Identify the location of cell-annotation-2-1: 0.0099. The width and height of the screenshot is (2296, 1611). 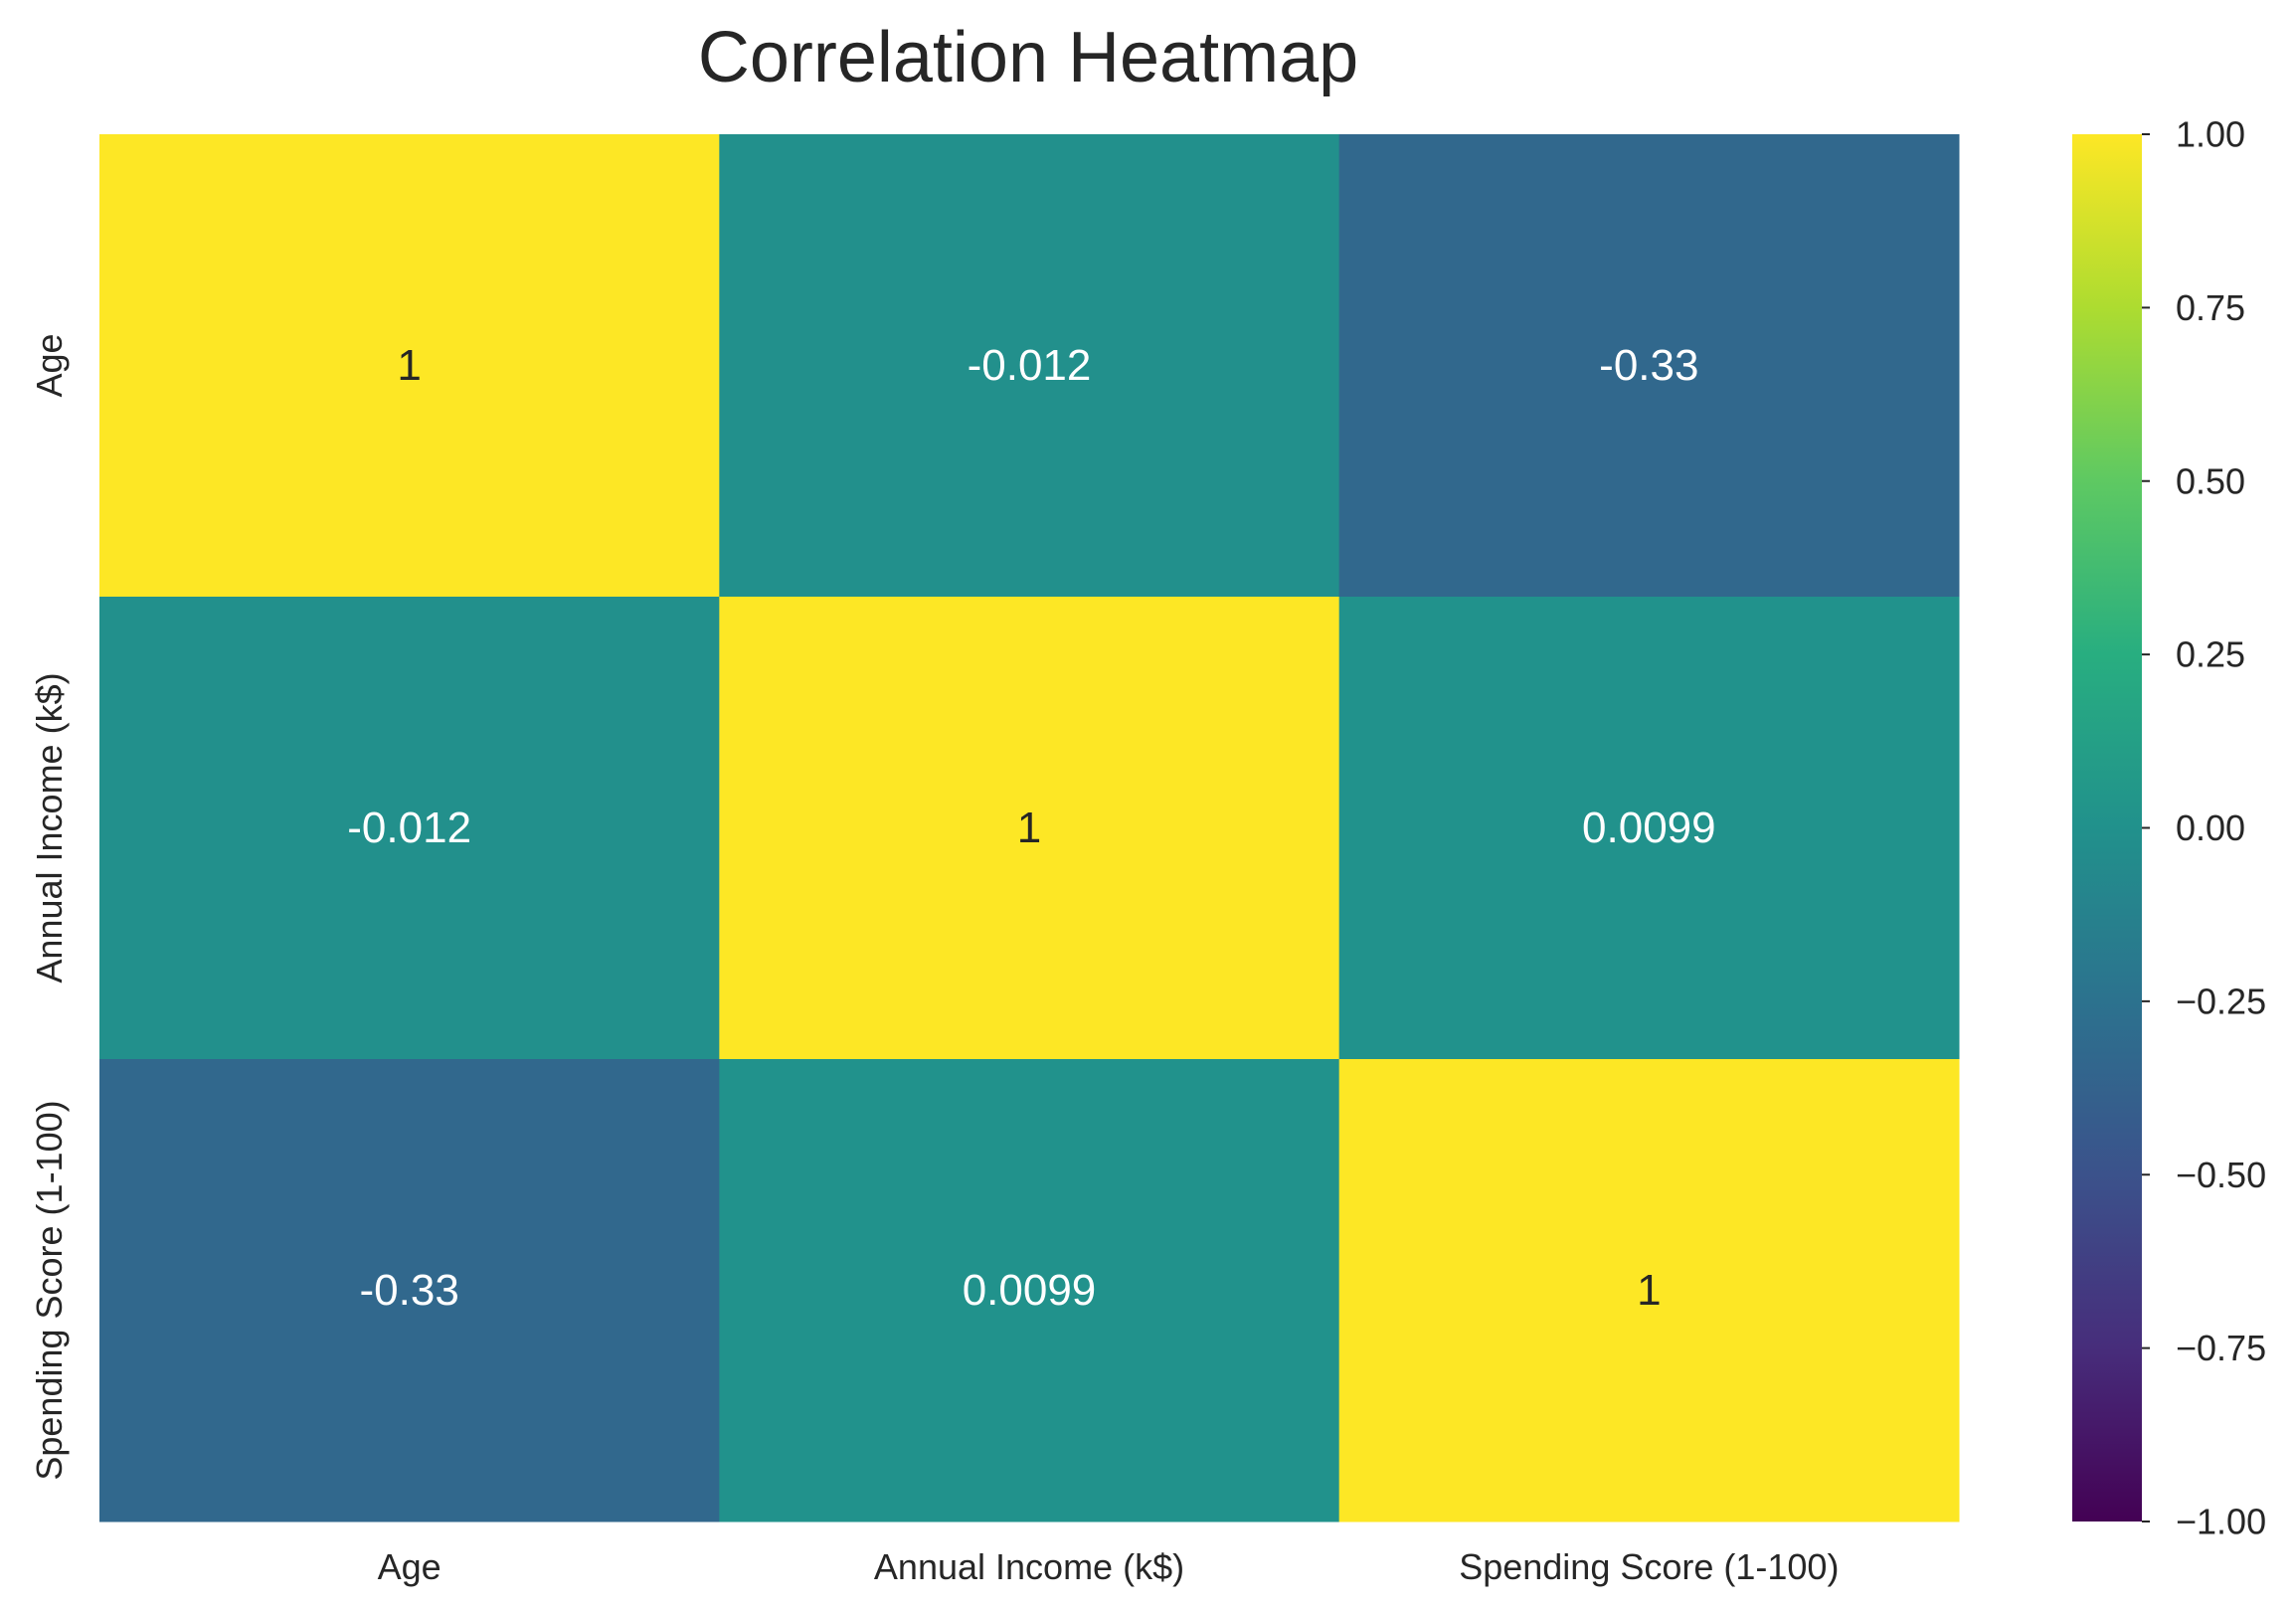
(1030, 1290).